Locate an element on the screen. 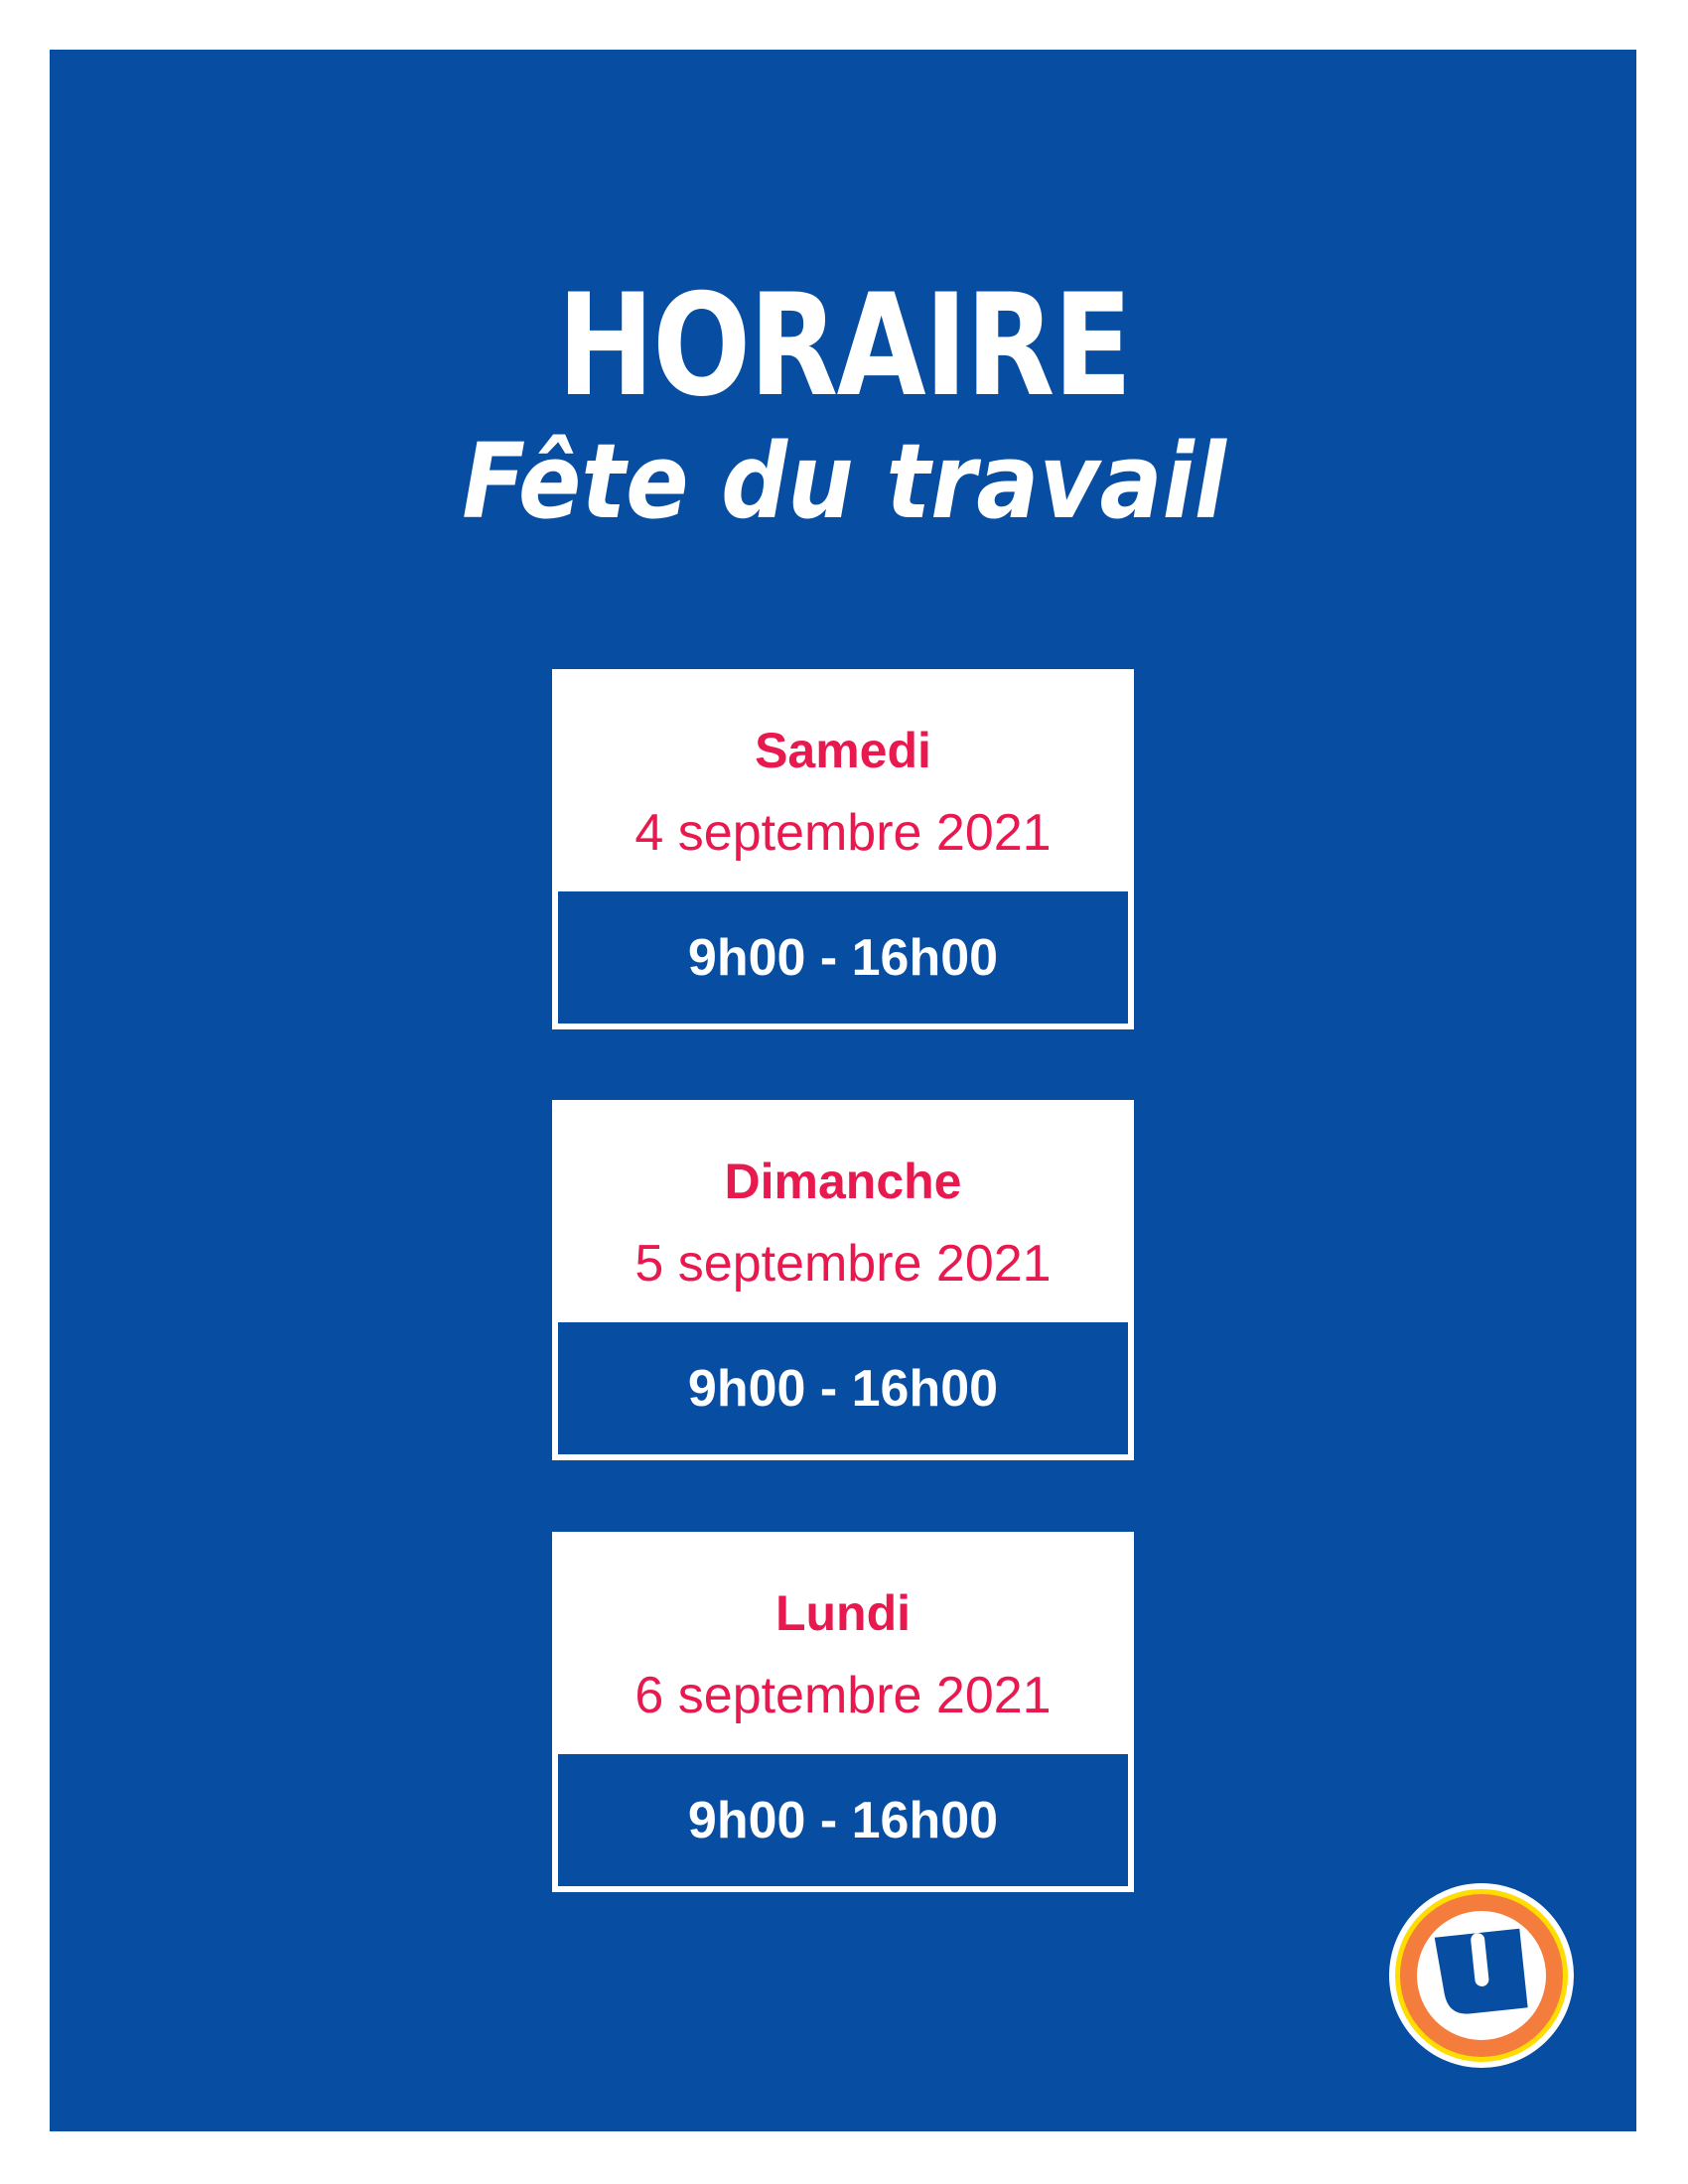 Image resolution: width=1688 pixels, height=2184 pixels. date-label: 4 septembre 2021 is located at coordinates (843, 833).